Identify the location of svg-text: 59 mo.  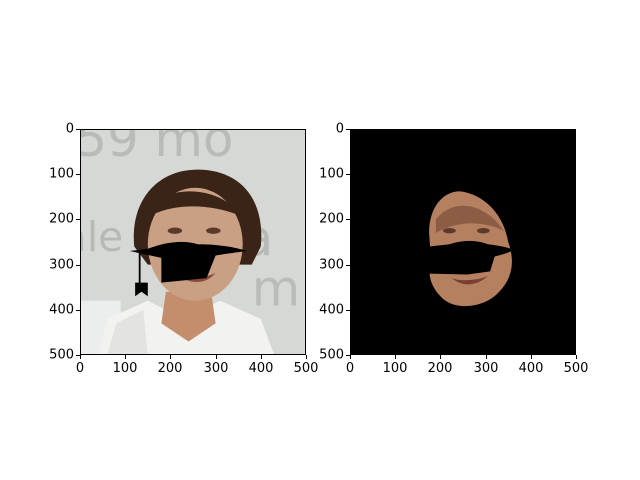
(156, 148).